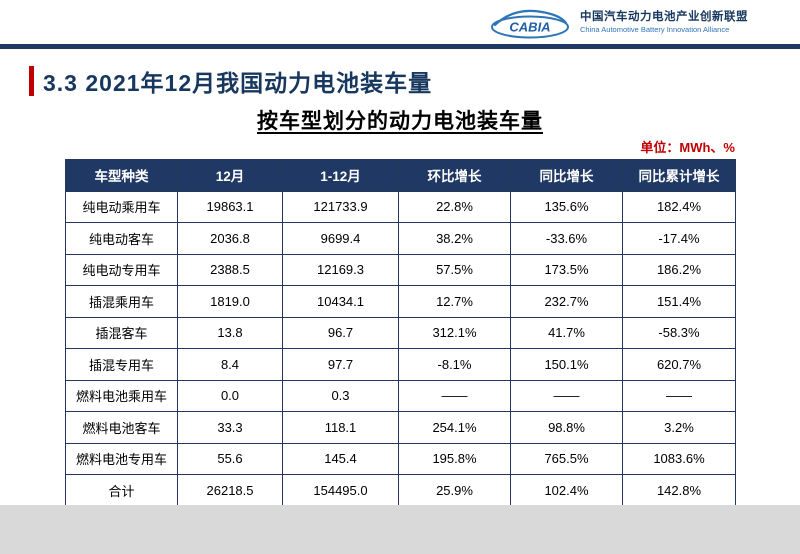 The width and height of the screenshot is (800, 554). I want to click on table-cell: 19863.1, so click(230, 206).